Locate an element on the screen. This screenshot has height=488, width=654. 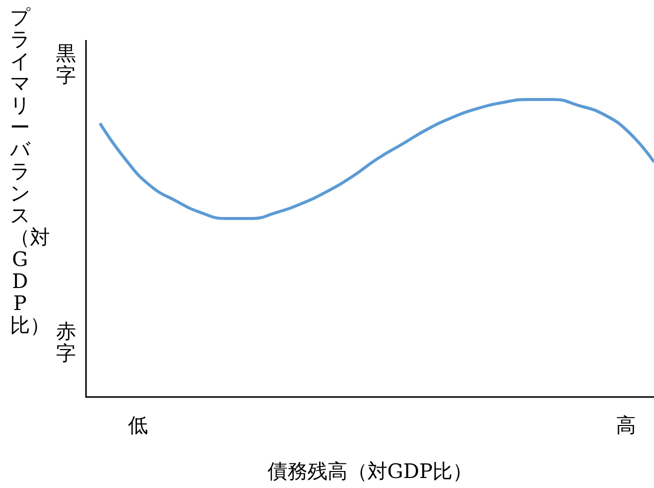
text: 低 is located at coordinates (138, 425).